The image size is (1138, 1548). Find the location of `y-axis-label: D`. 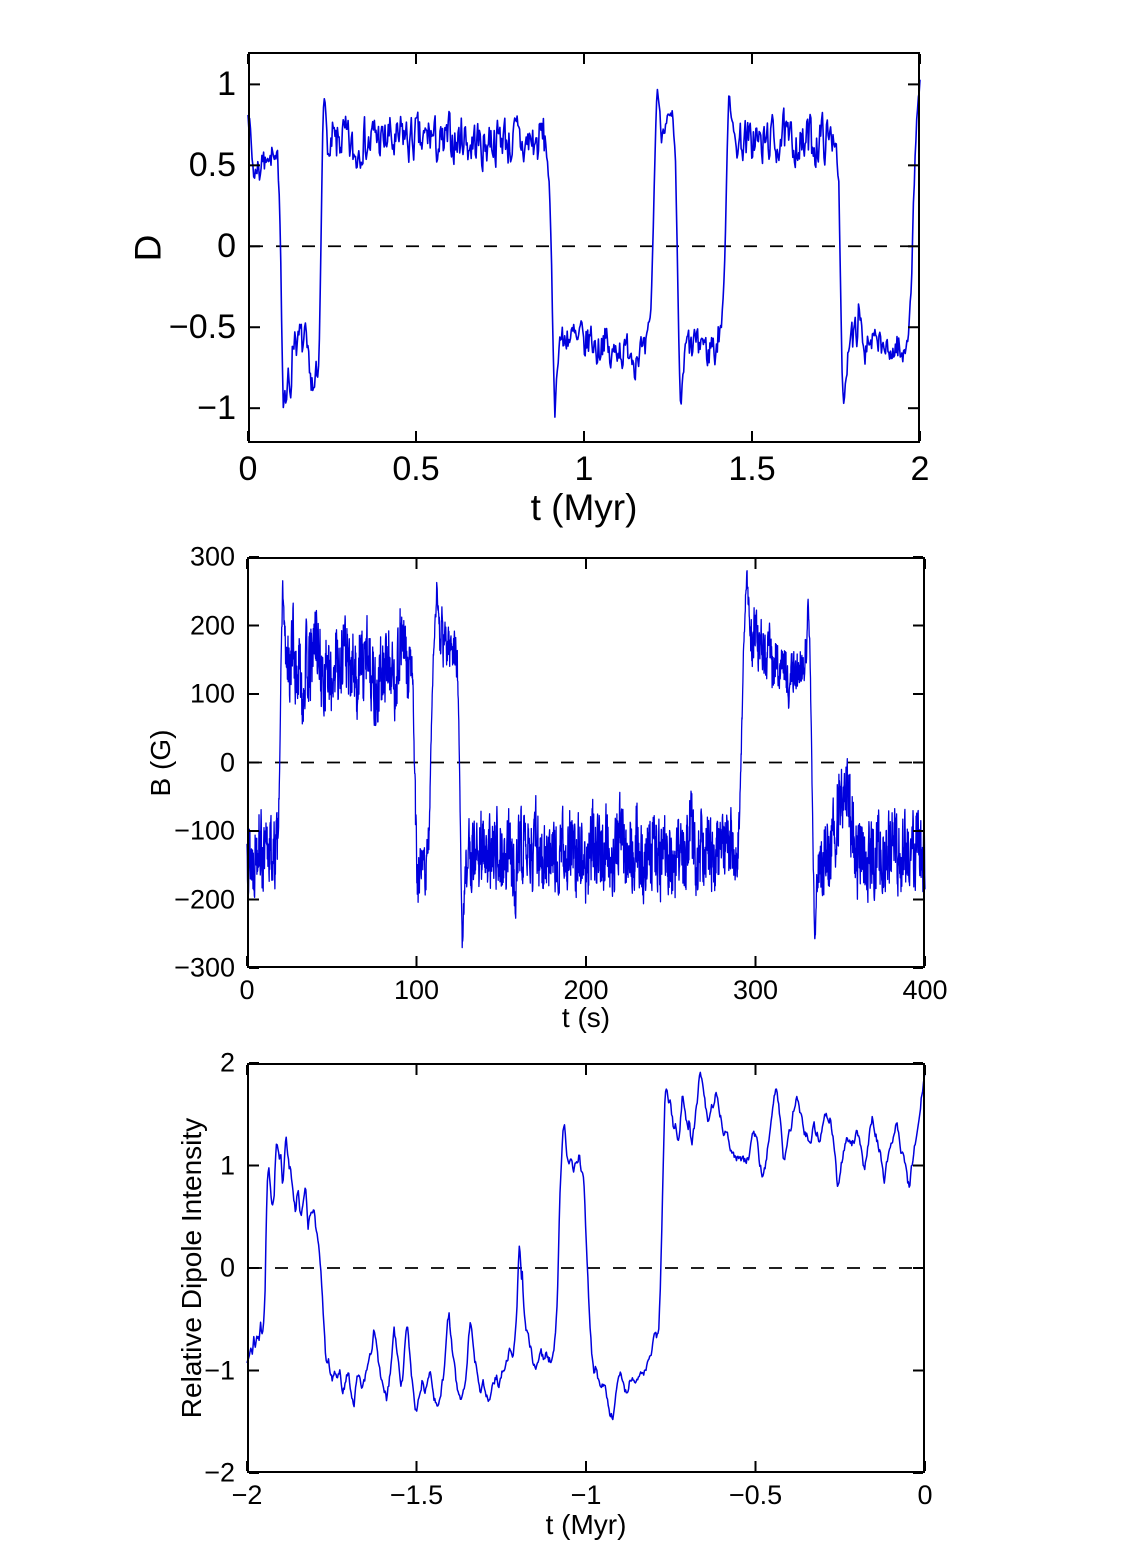

y-axis-label: D is located at coordinates (148, 247).